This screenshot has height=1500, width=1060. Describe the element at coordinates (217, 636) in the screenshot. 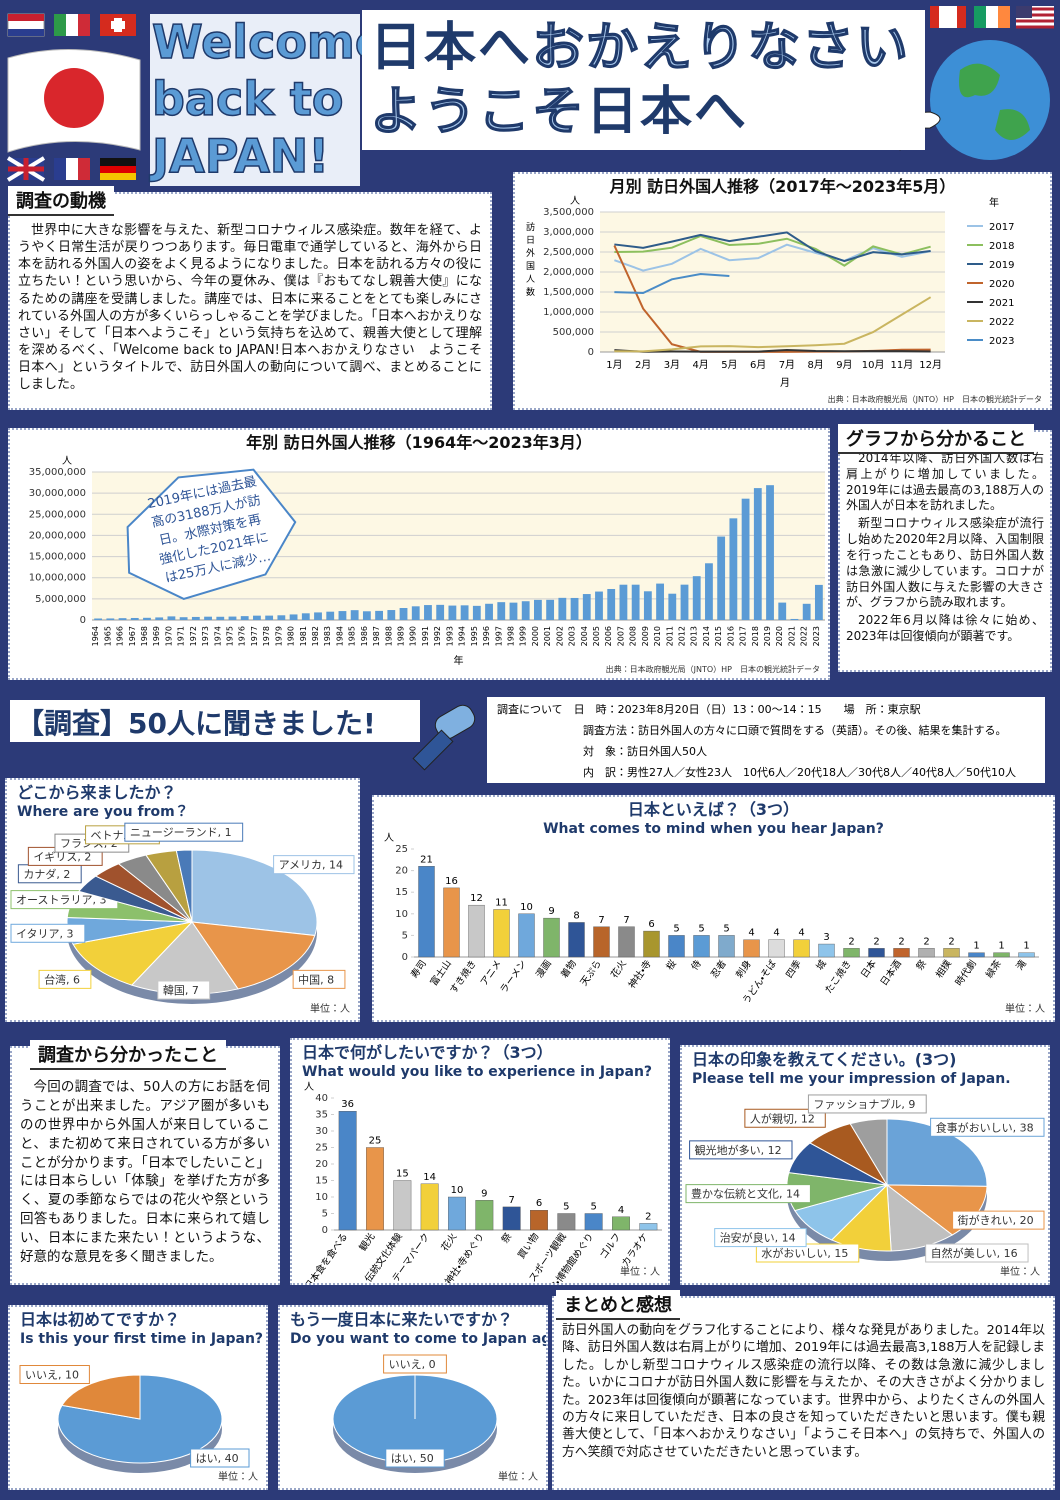

I see `x-tick-label: 1974` at that location.